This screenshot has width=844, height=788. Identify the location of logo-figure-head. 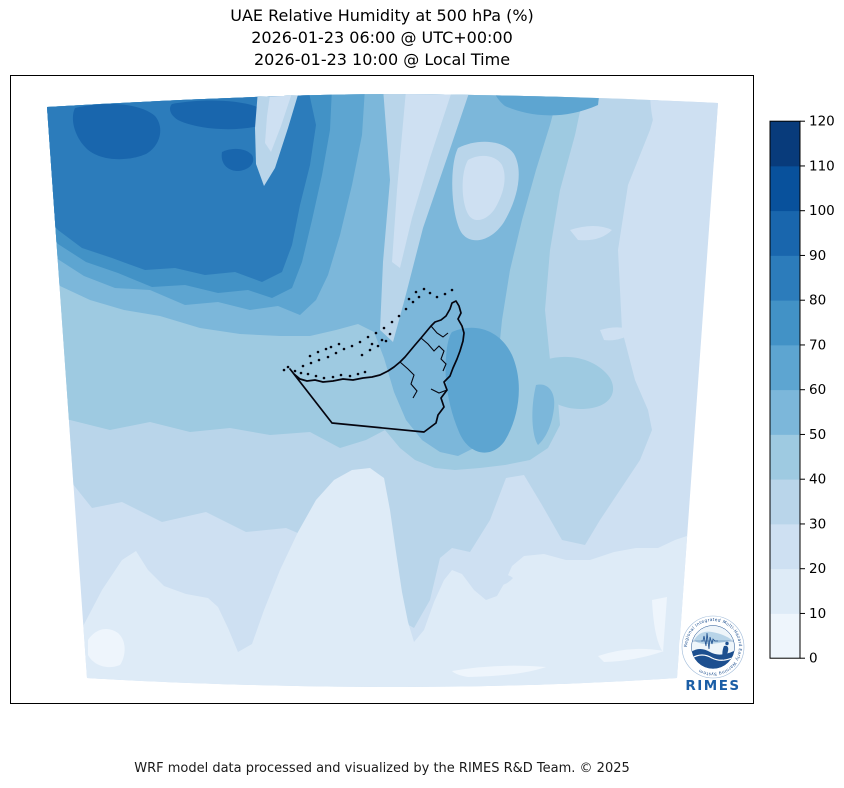
(727, 643).